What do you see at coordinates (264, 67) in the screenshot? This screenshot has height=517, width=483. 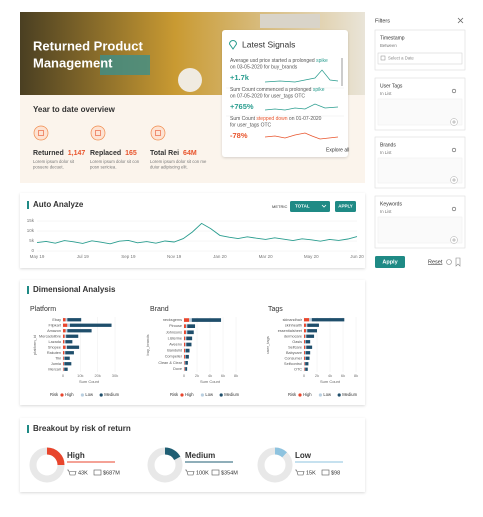 I see `signal-text: on 03-05-2020 for buy_brands` at bounding box center [264, 67].